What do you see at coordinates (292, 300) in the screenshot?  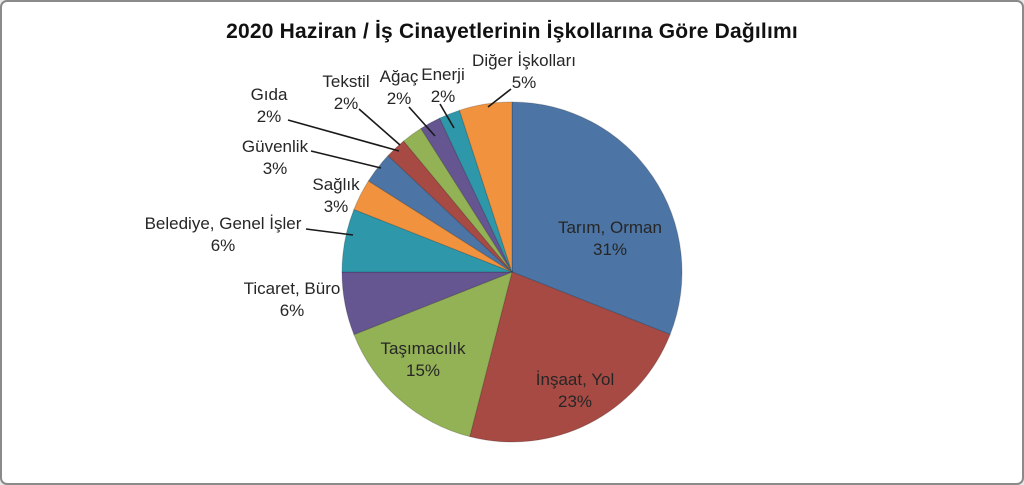 I see `slice-label-ticaret-buro: Ticaret, Büro 6%` at bounding box center [292, 300].